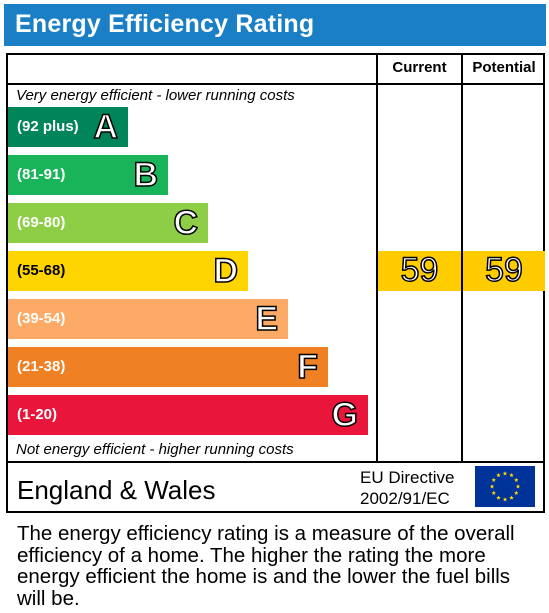 The width and height of the screenshot is (549, 613). I want to click on region-label: England & Wales, so click(116, 490).